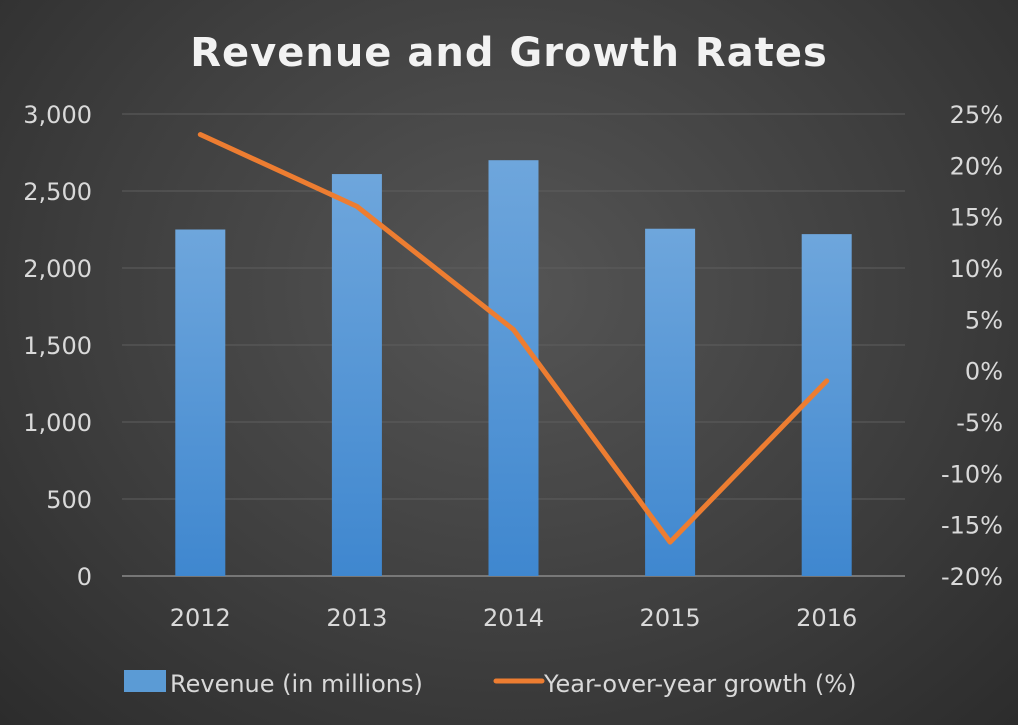  I want to click on left-axis-tick-label: 500, so click(69, 500).